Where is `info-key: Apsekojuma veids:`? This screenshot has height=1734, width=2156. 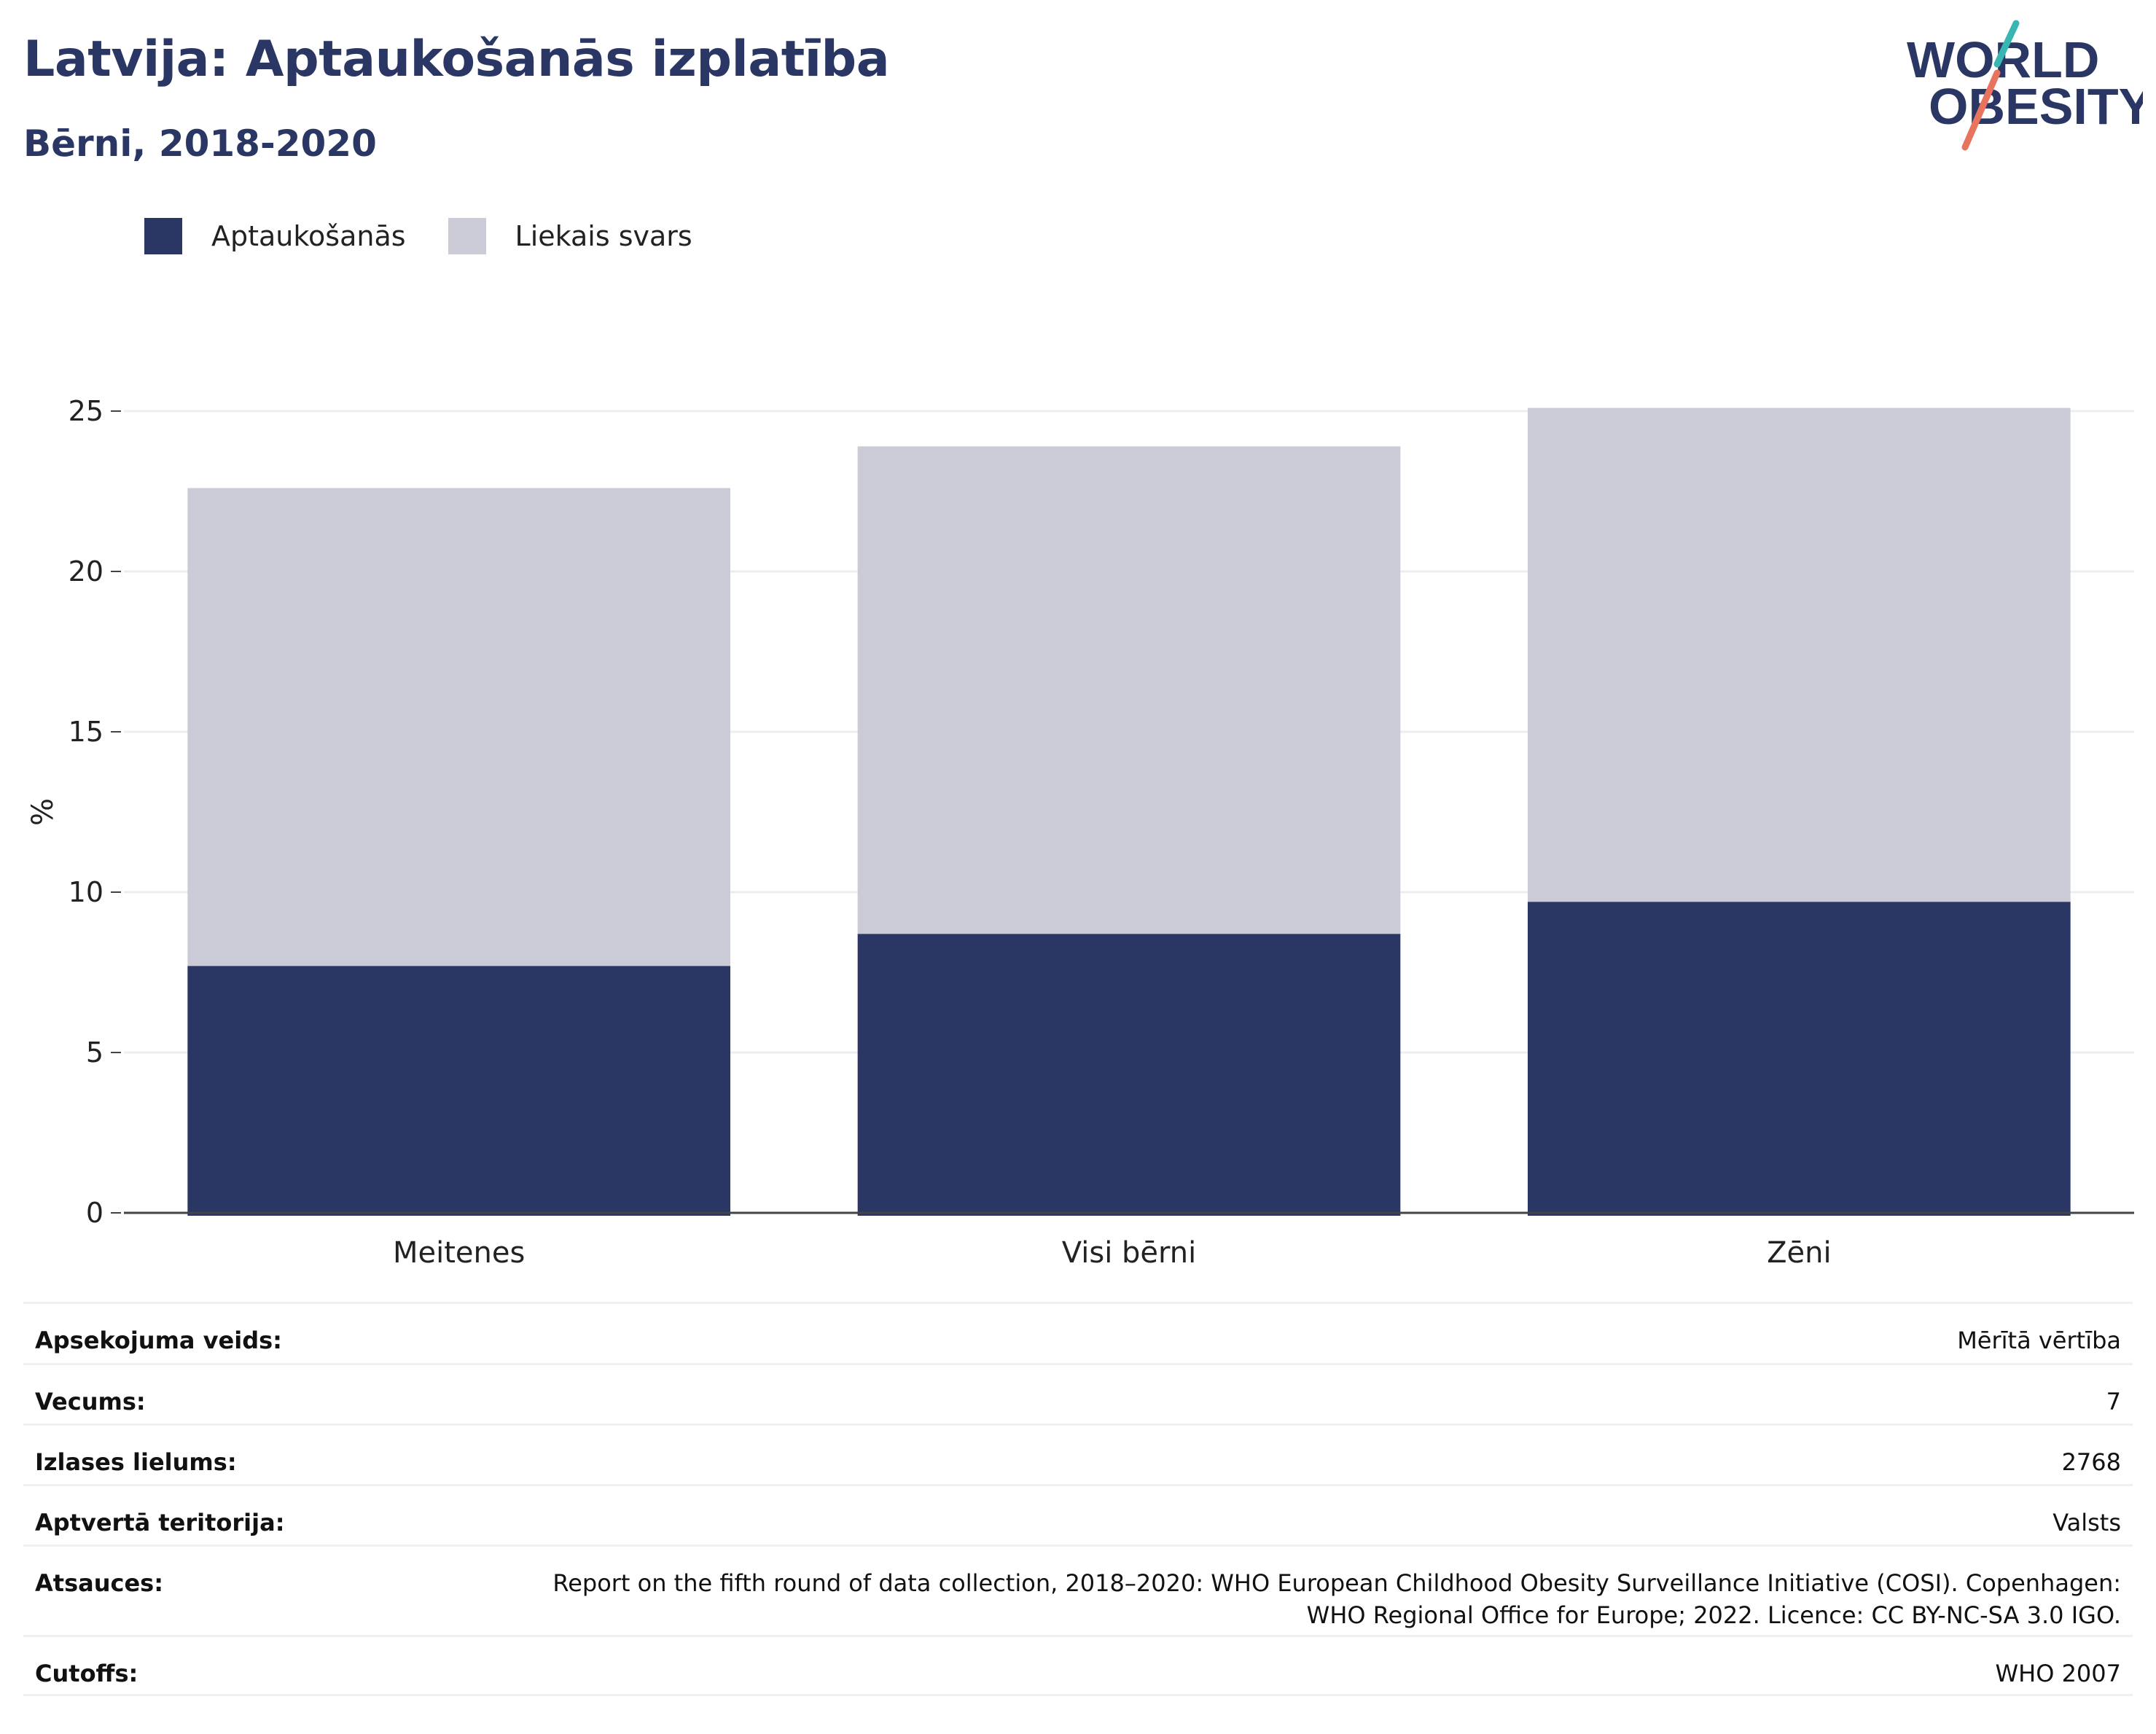 info-key: Apsekojuma veids: is located at coordinates (158, 1340).